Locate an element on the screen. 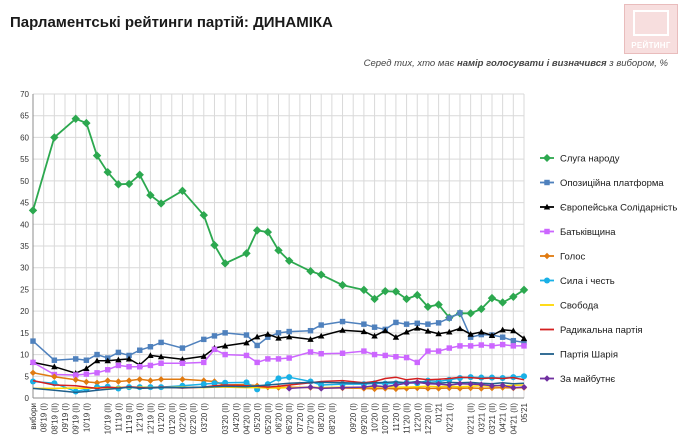 The height and width of the screenshot is (443, 690). x-tick-label: 02'21 (I) is located at coordinates (449, 417).